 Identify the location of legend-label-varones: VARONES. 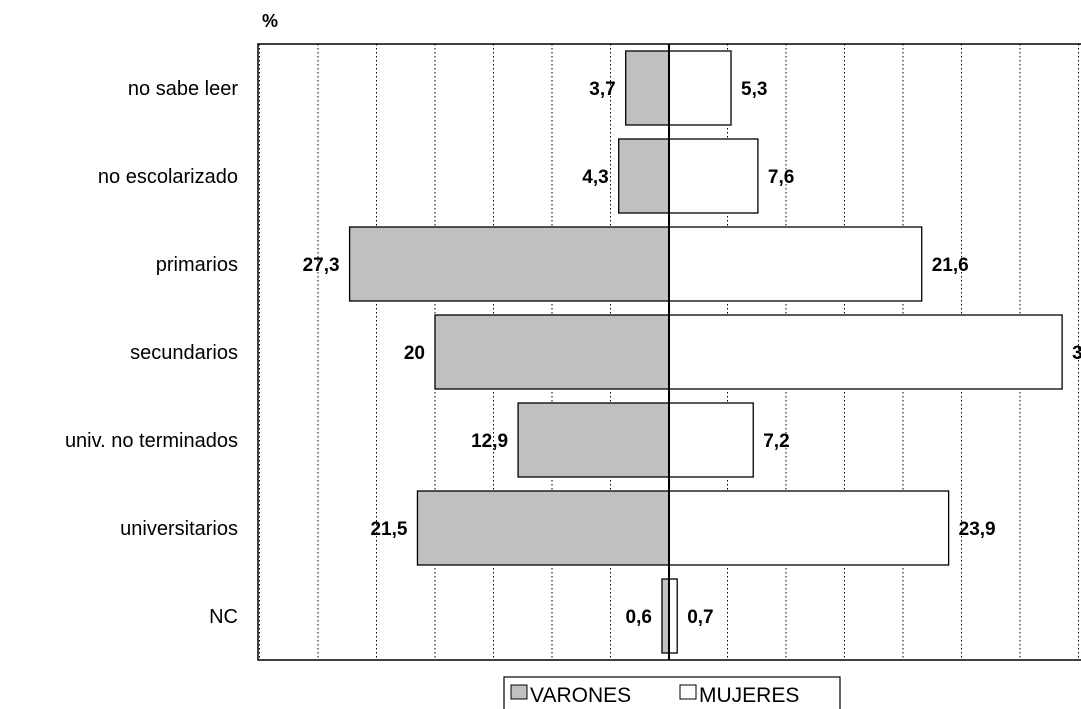
(580, 695).